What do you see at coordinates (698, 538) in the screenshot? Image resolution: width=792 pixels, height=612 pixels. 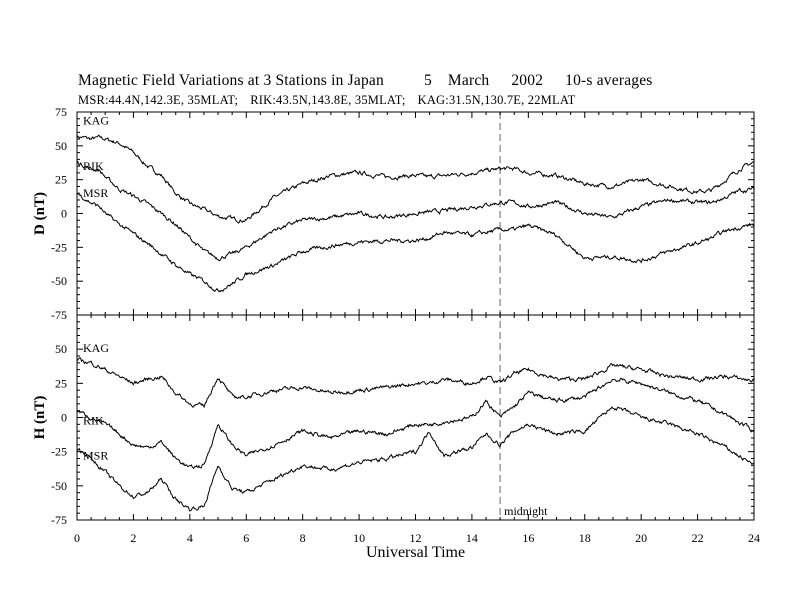 I see `xtick-label: 22` at bounding box center [698, 538].